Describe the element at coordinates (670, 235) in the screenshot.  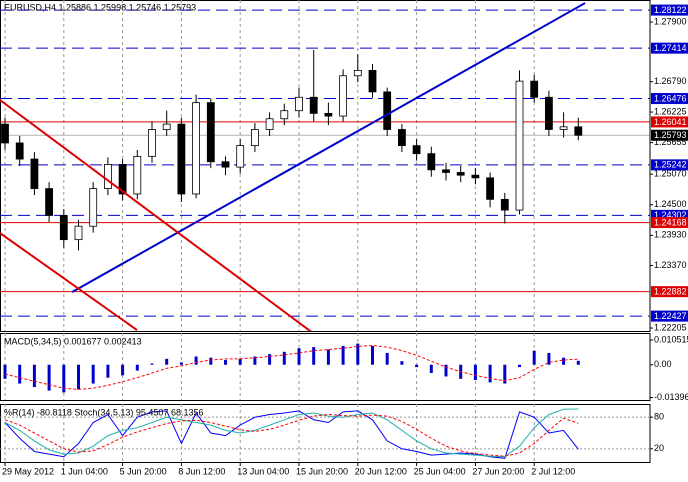
I see `y-tick-label: 1.23930` at that location.